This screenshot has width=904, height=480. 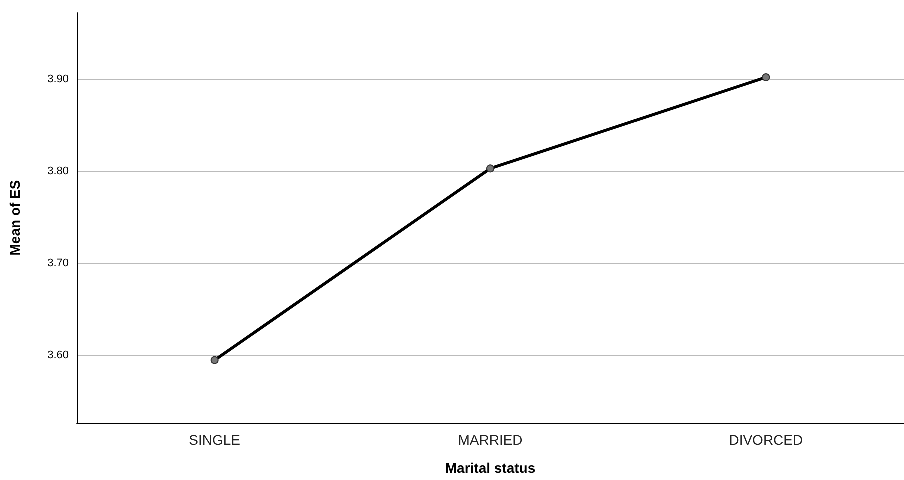 I want to click on x-tick-label: DIVORCED, so click(x=766, y=440).